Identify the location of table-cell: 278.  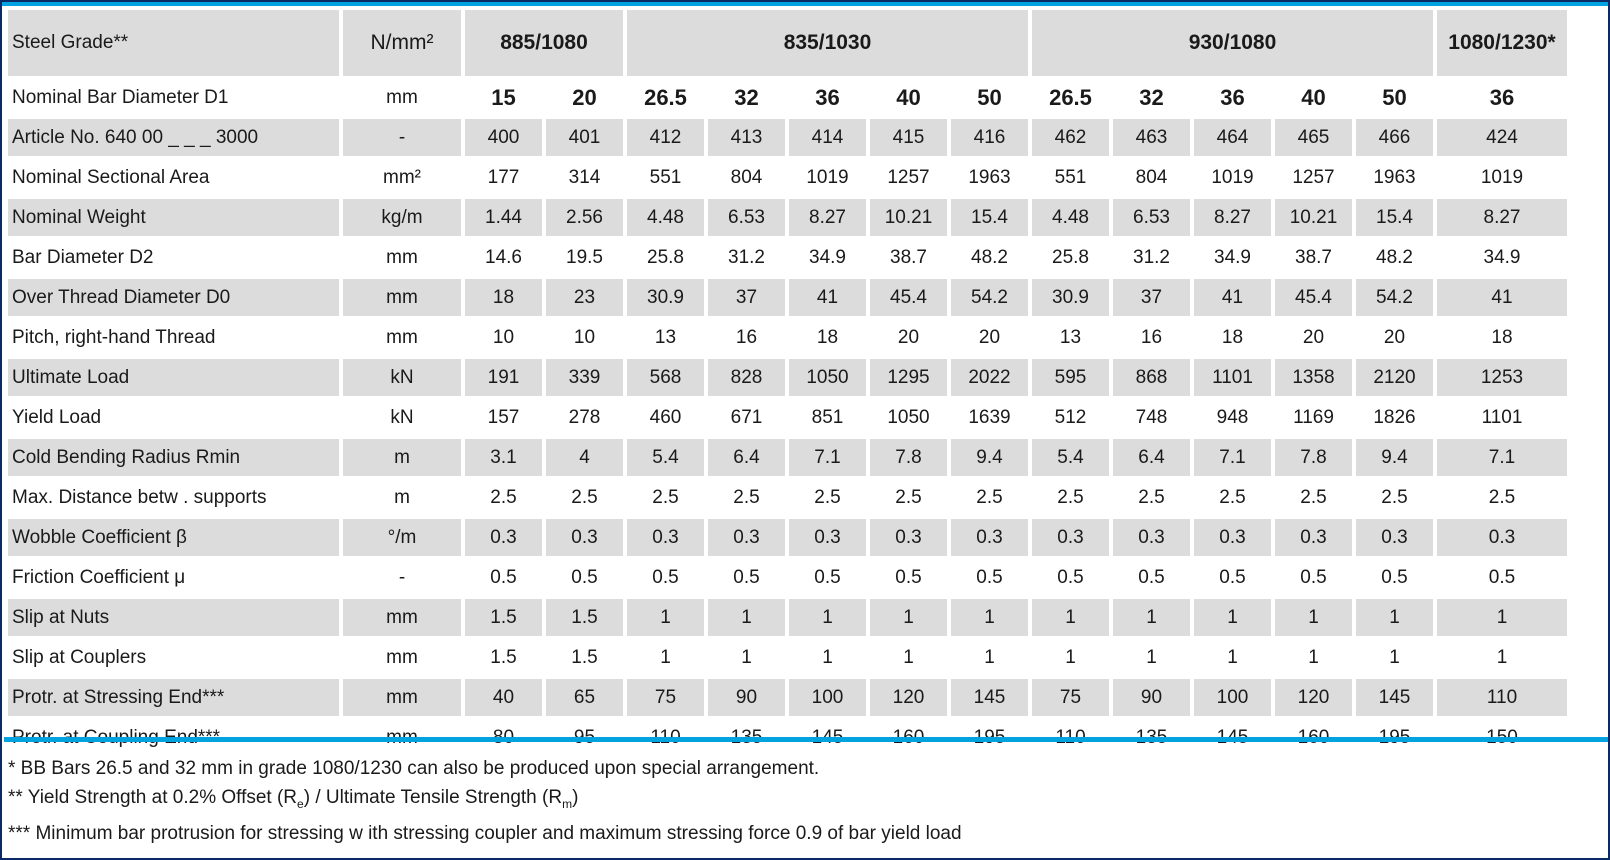
(584, 419).